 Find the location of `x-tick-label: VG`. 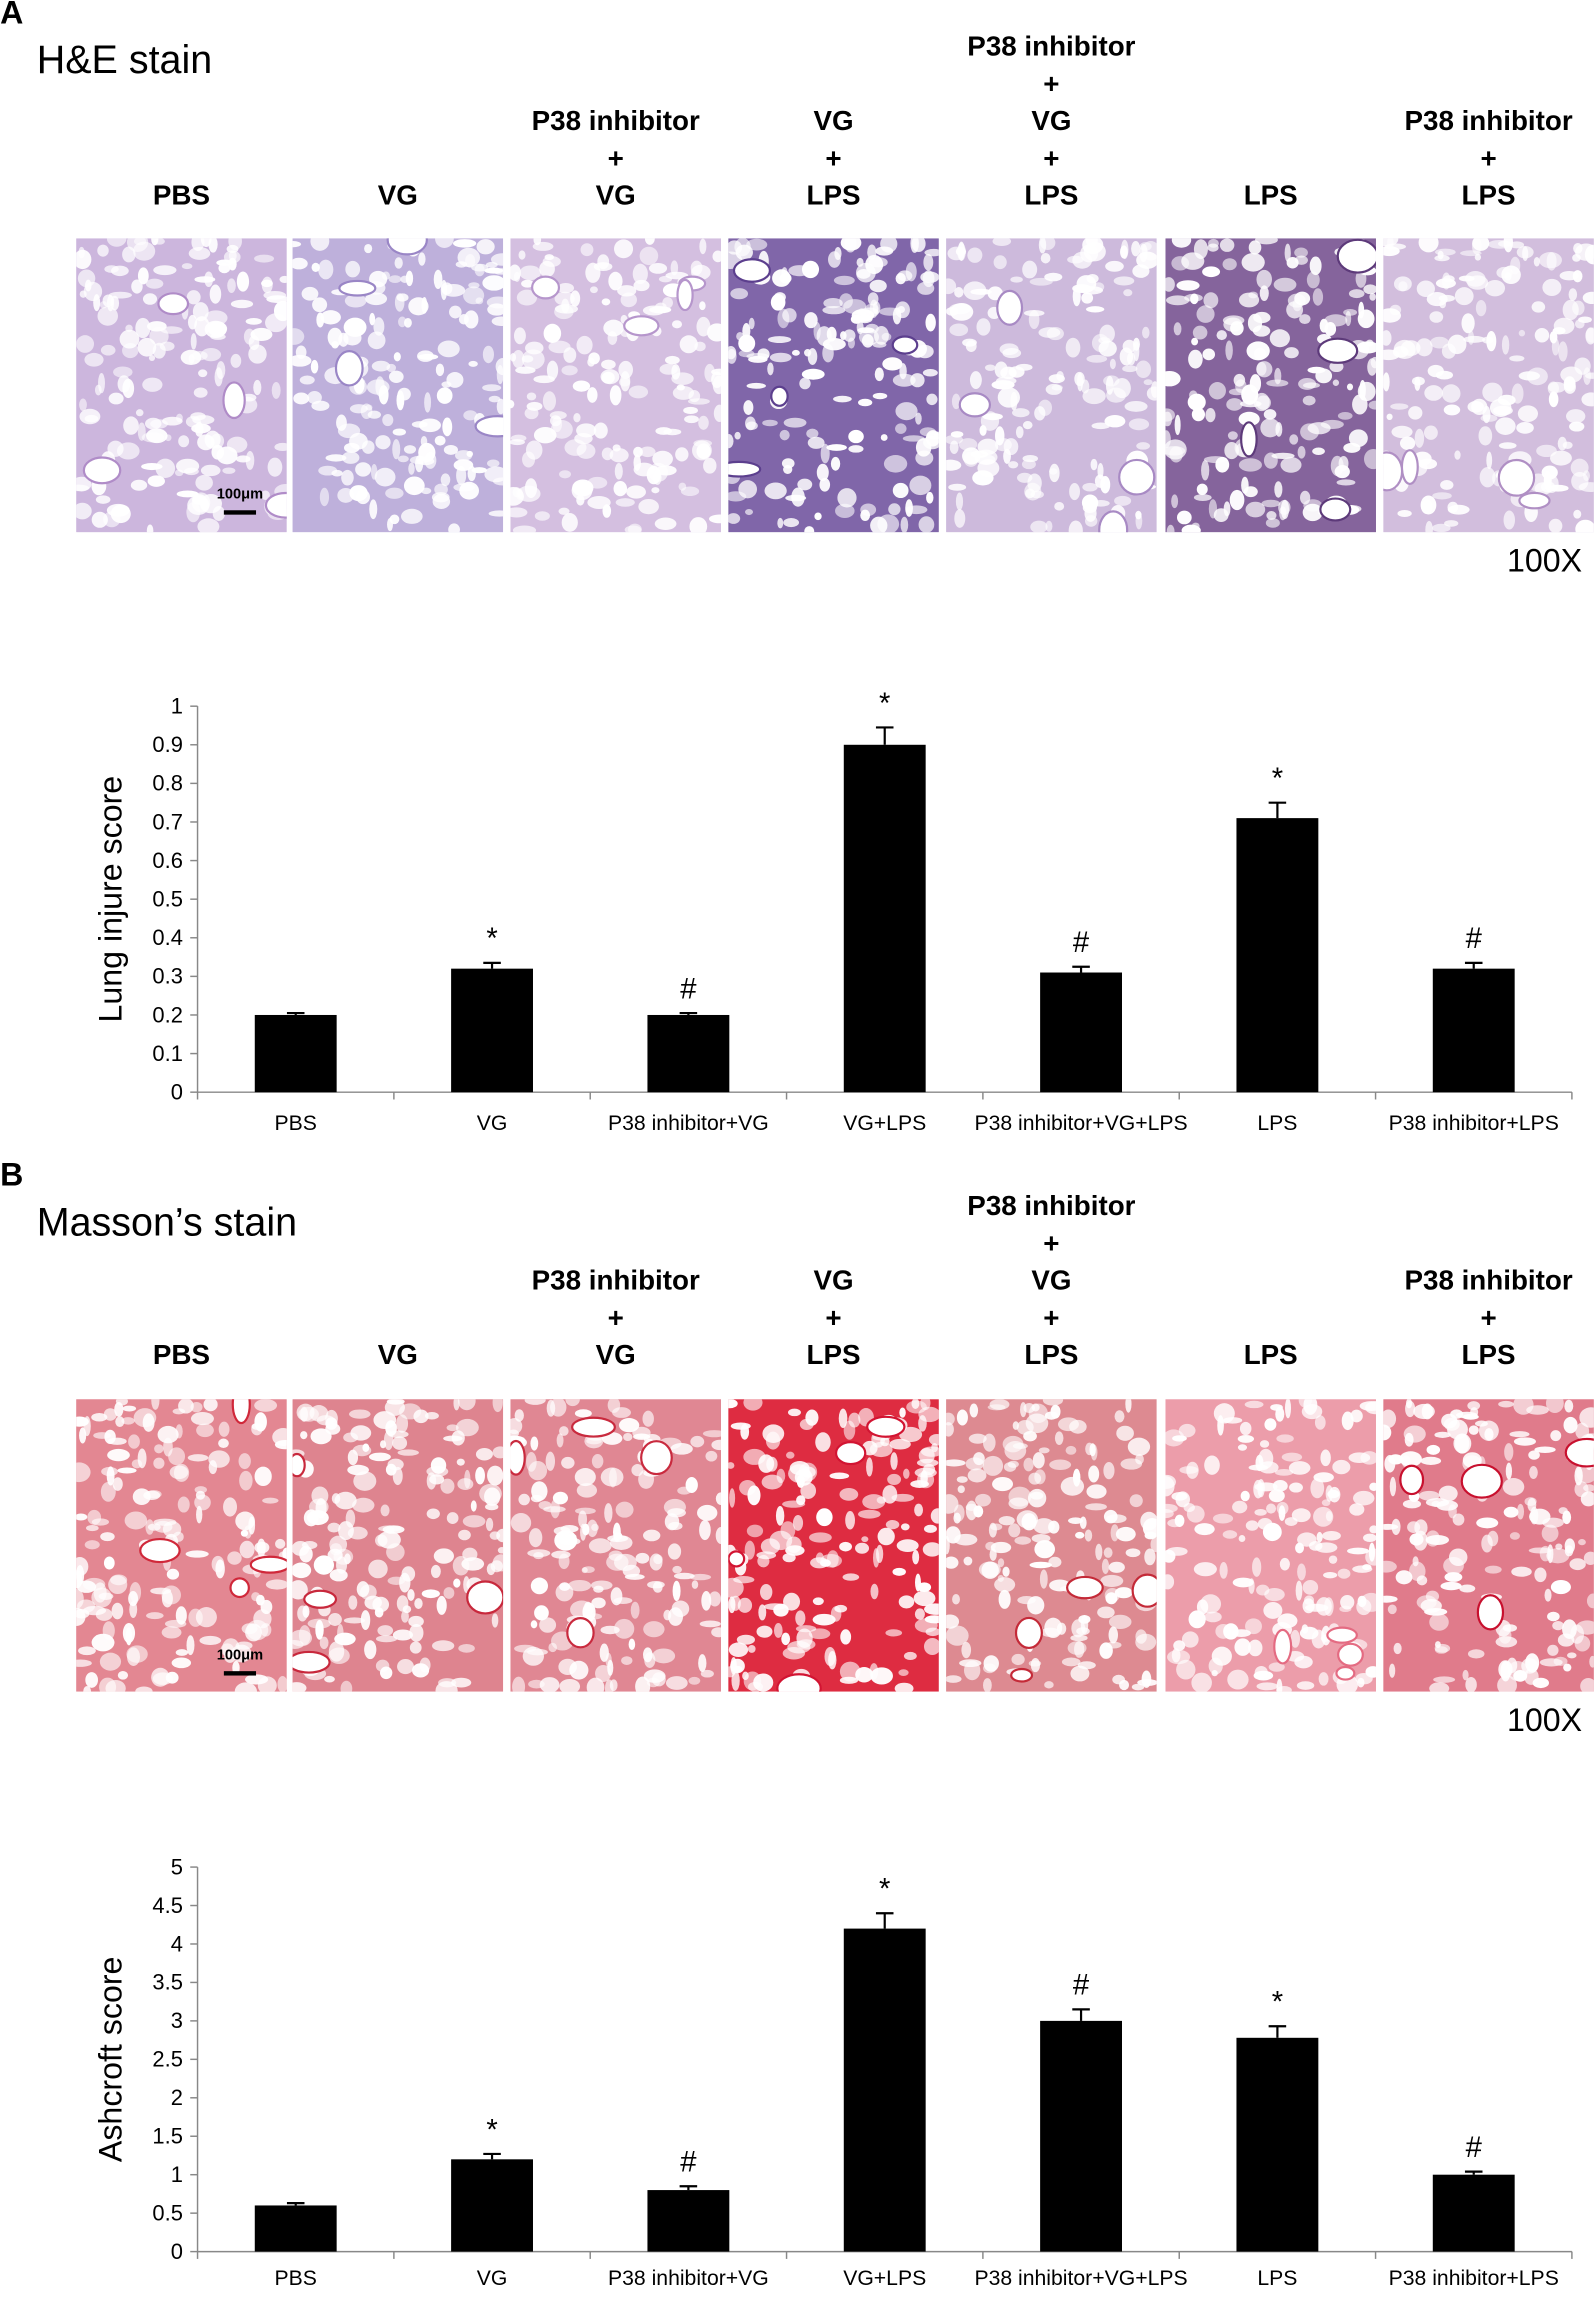

x-tick-label: VG is located at coordinates (492, 1123).